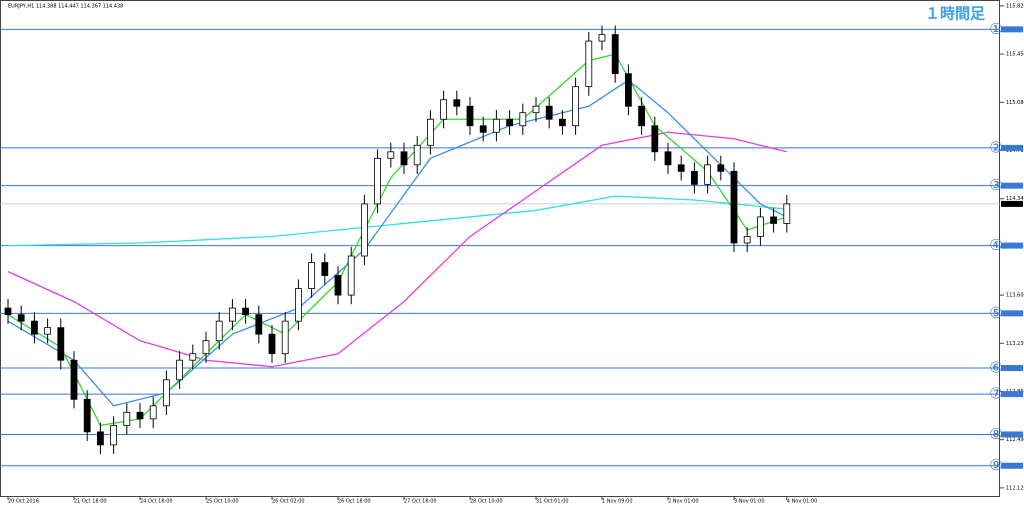 This screenshot has width=1024, height=505. I want to click on x-tick-label: 21 Oct 18:00, so click(90, 502).